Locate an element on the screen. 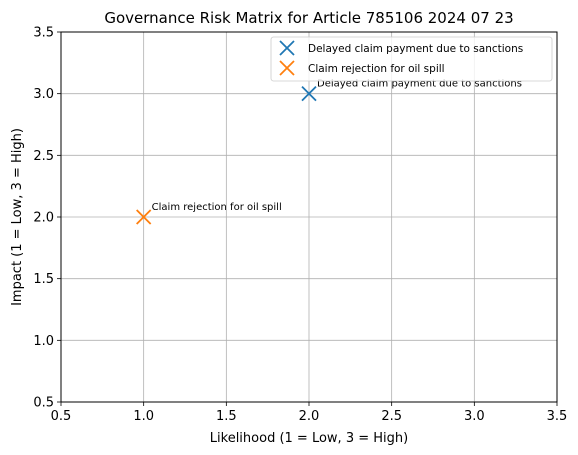  x-tick-label: 2.0 is located at coordinates (309, 416).